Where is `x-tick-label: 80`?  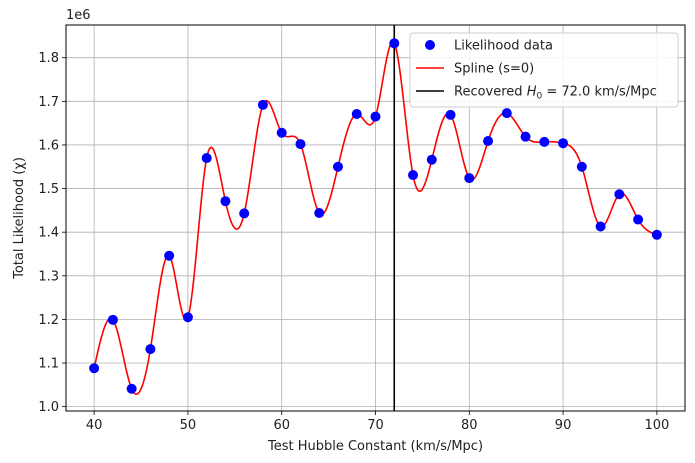
x-tick-label: 80 is located at coordinates (469, 425).